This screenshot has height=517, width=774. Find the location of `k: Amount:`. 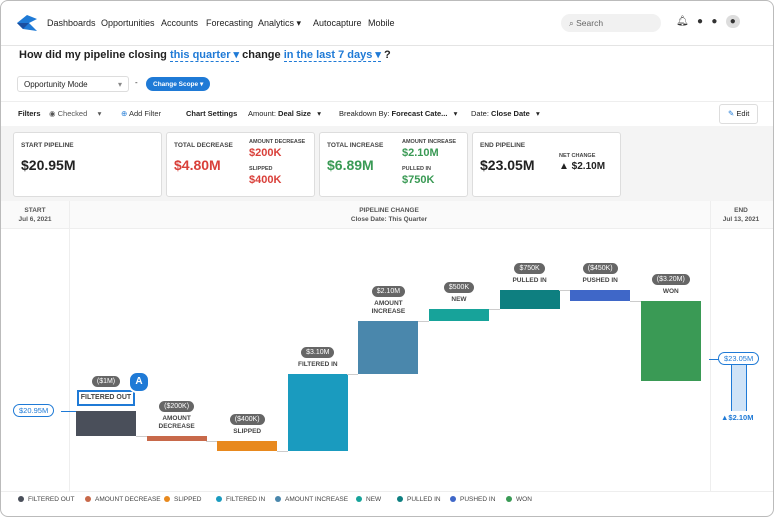

k: Amount: is located at coordinates (262, 113).